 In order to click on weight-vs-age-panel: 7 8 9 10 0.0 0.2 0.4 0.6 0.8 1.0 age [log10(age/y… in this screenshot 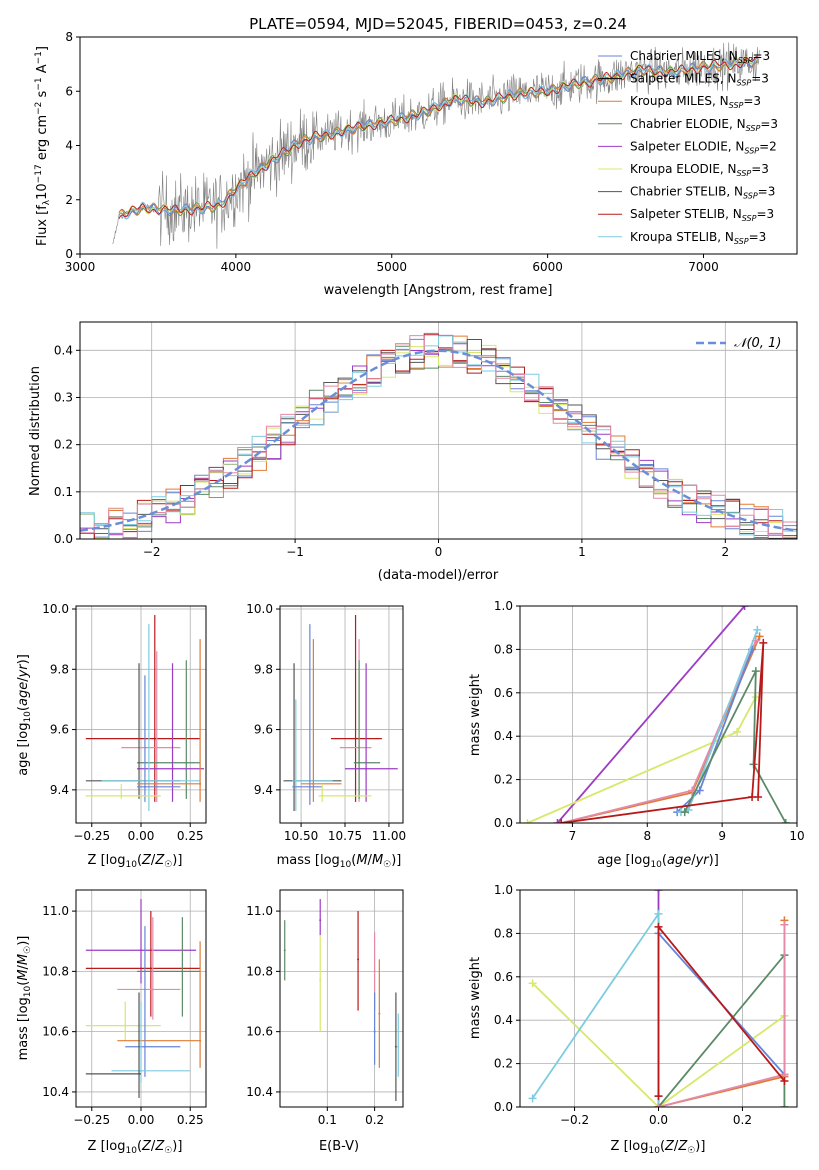, I will do `click(636, 734)`.